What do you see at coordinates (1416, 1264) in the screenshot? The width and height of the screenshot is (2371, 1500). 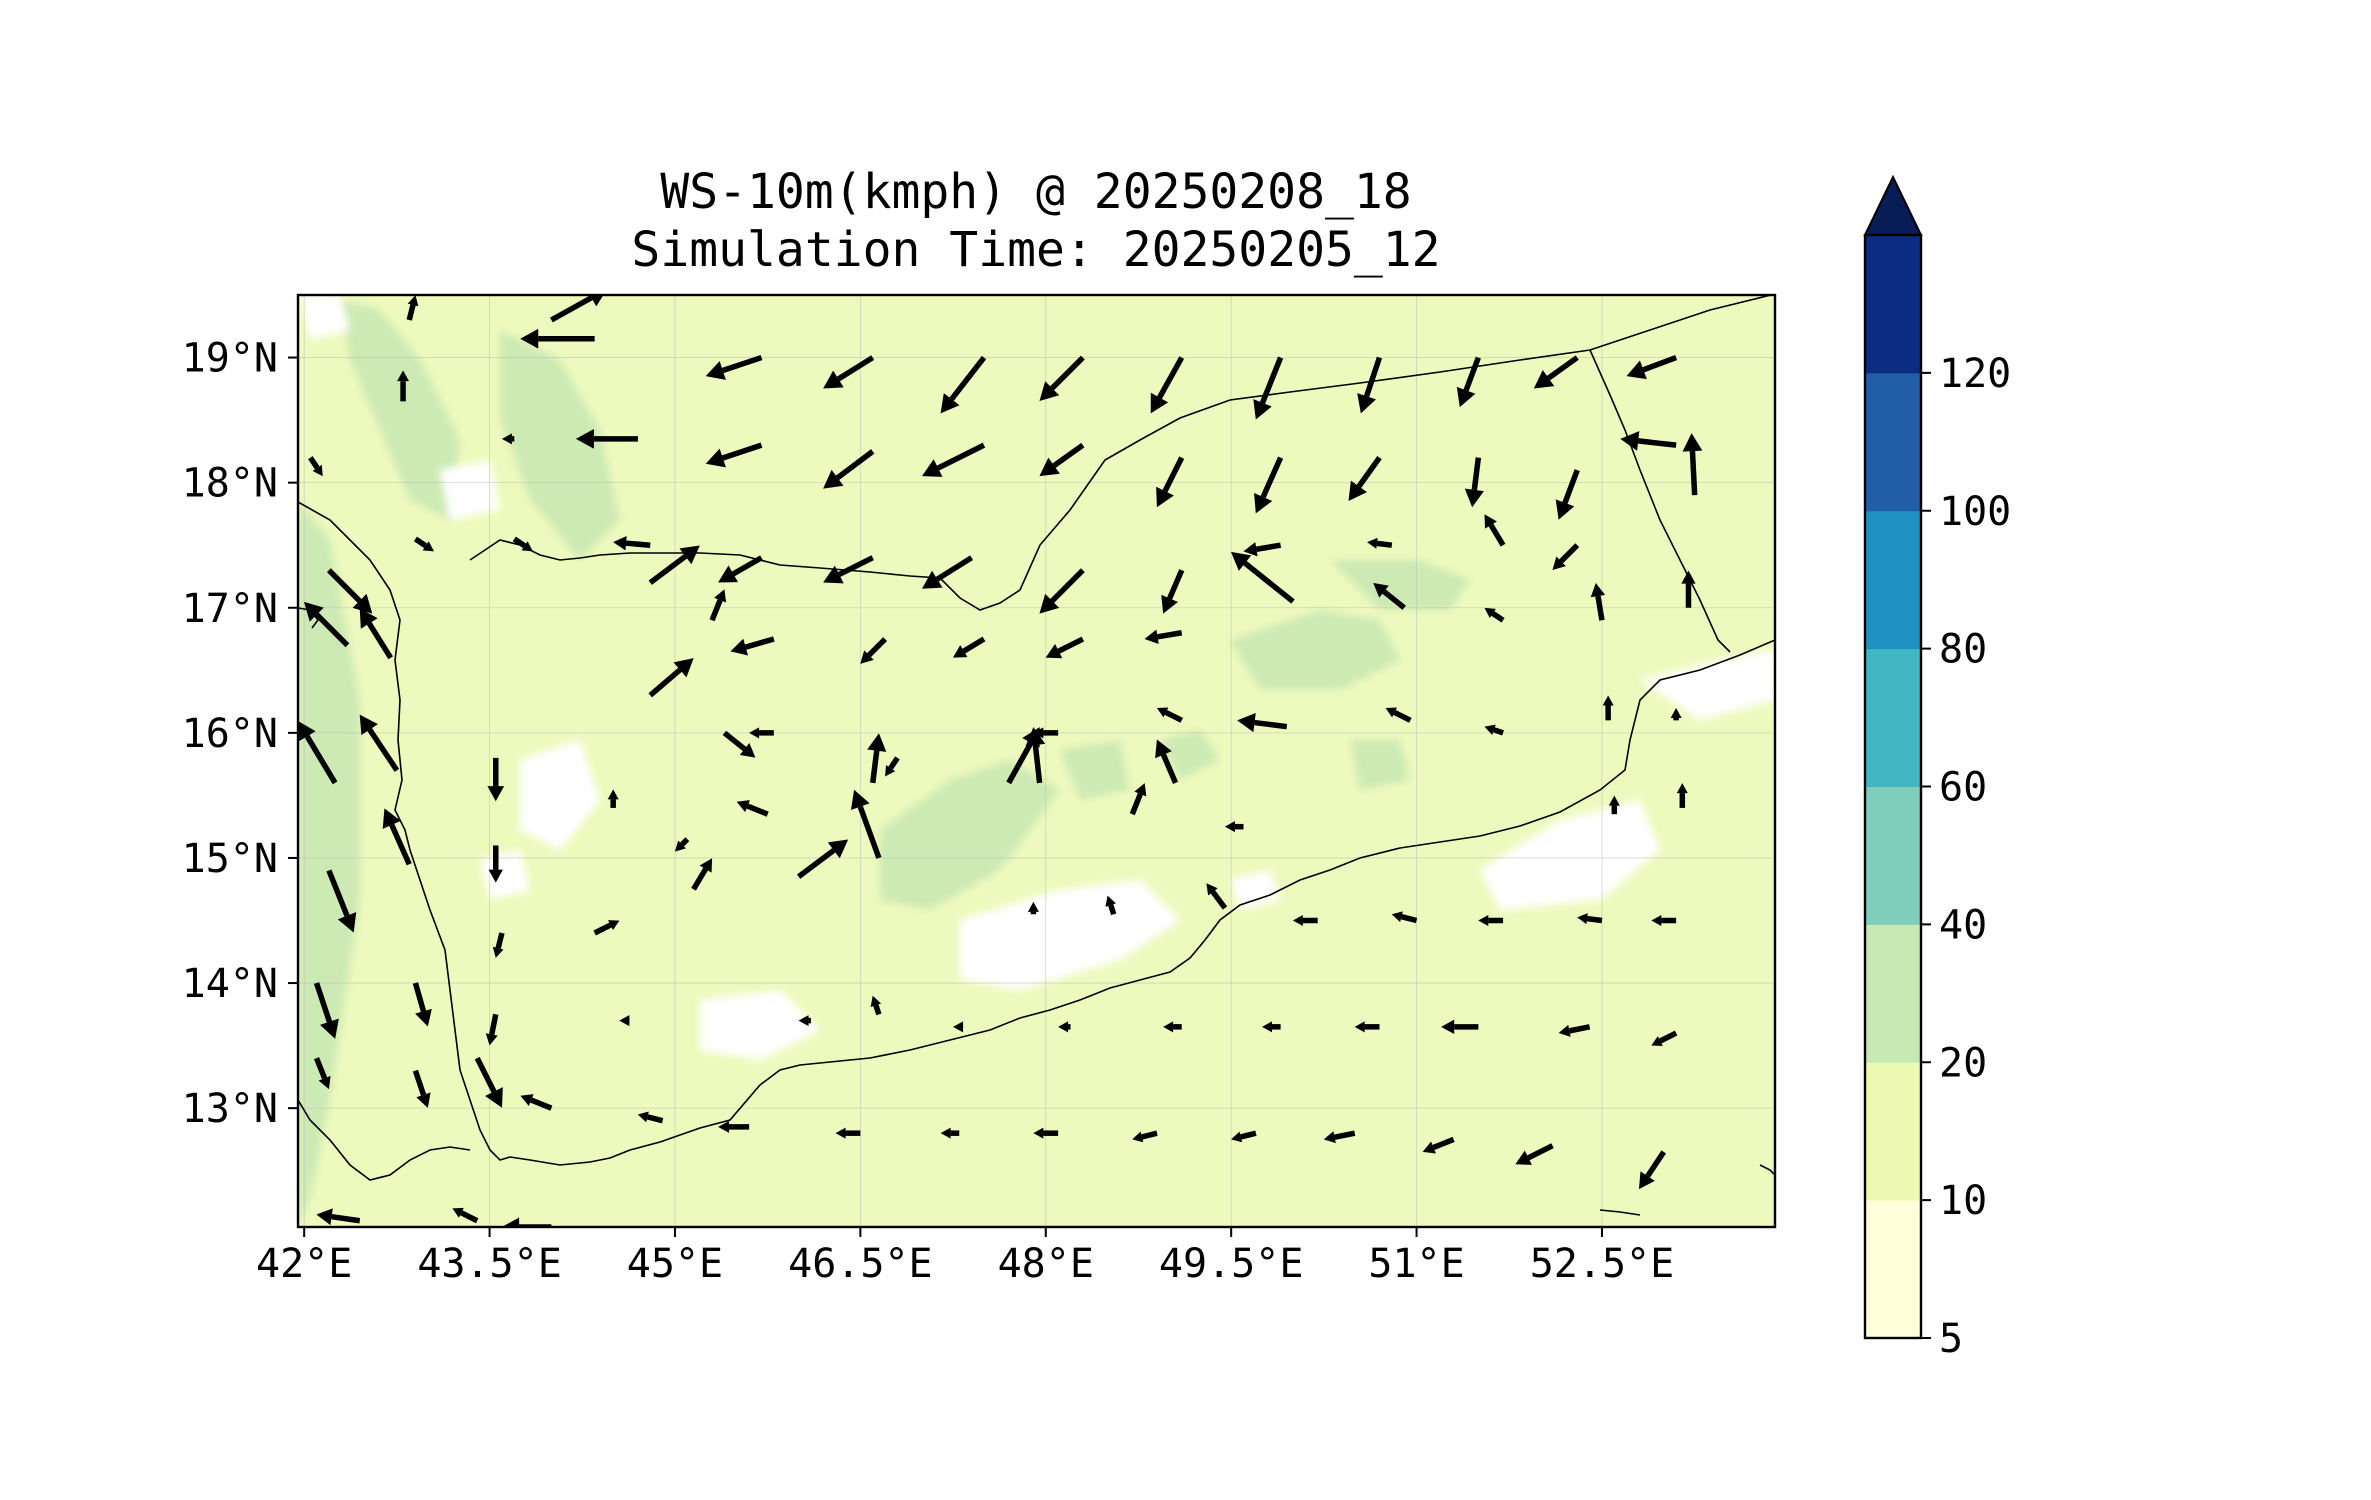 I see `lon-tick-label: 51°E` at bounding box center [1416, 1264].